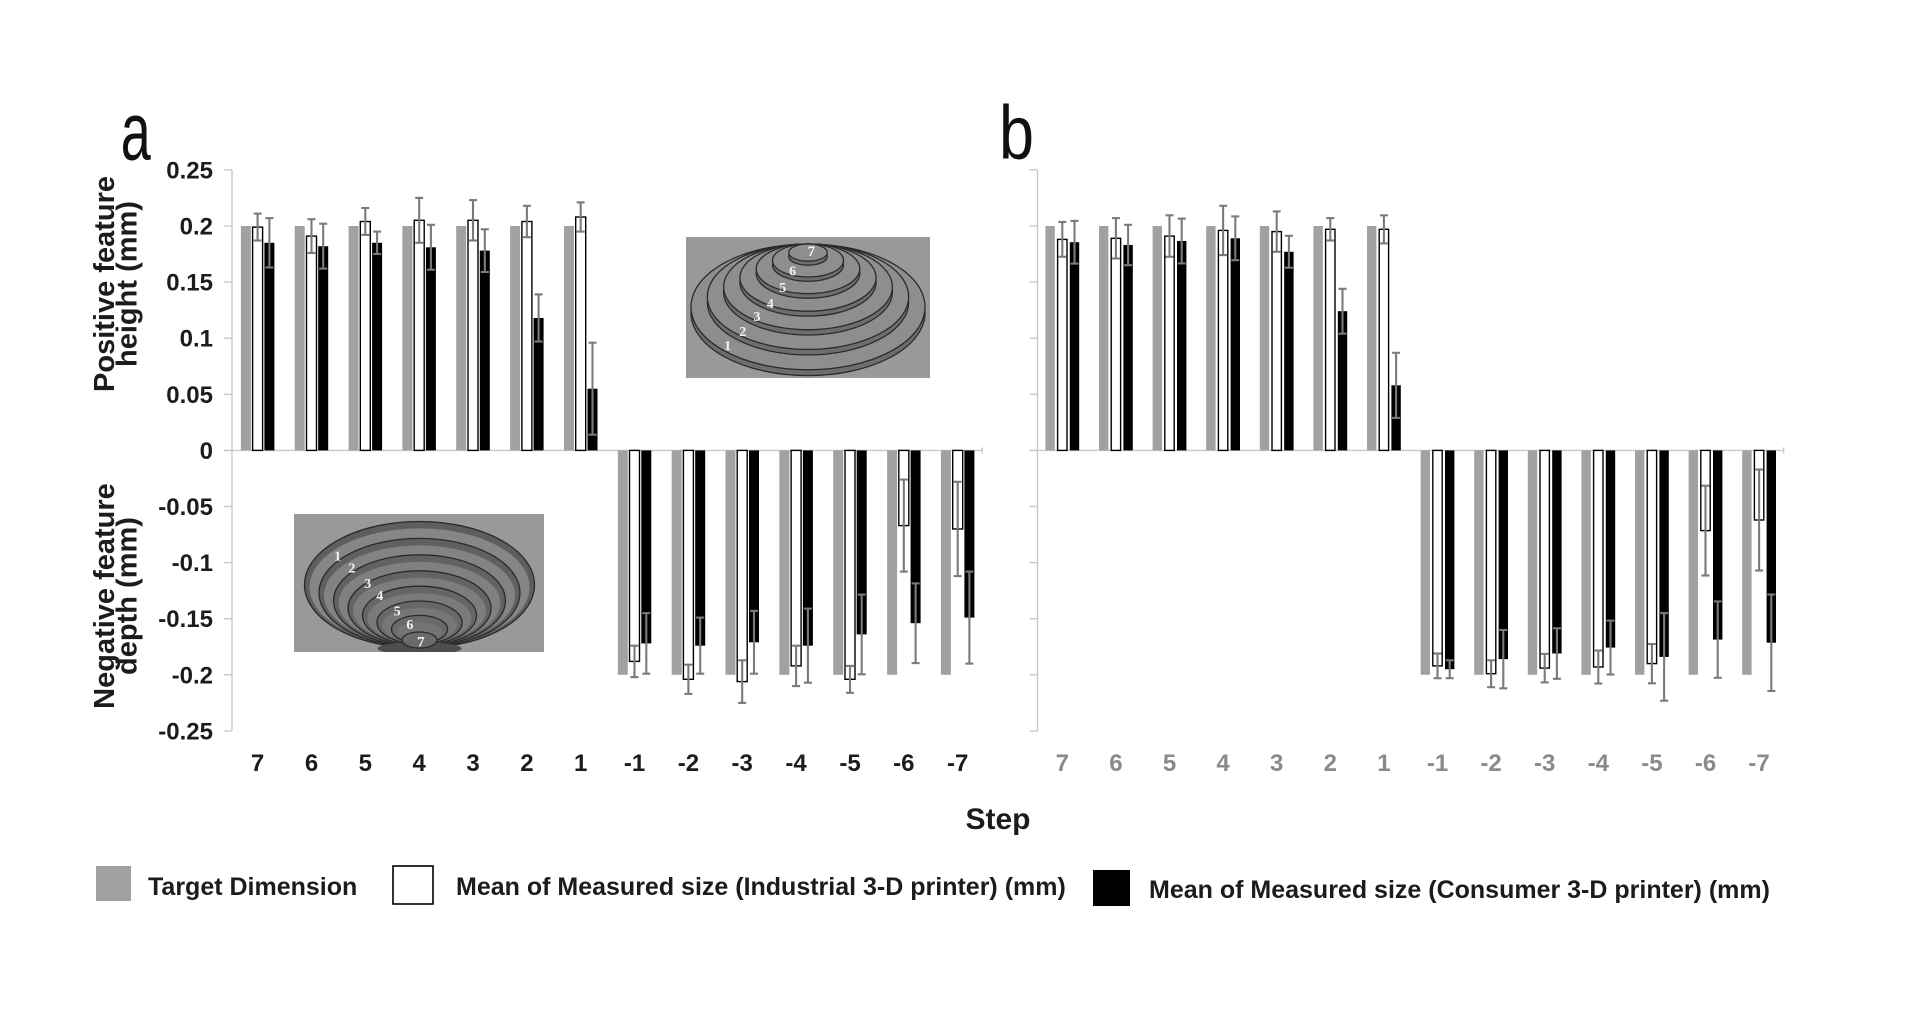 The image size is (1921, 1017). Describe the element at coordinates (997, 819) in the screenshot. I see `svg-text: Step` at that location.